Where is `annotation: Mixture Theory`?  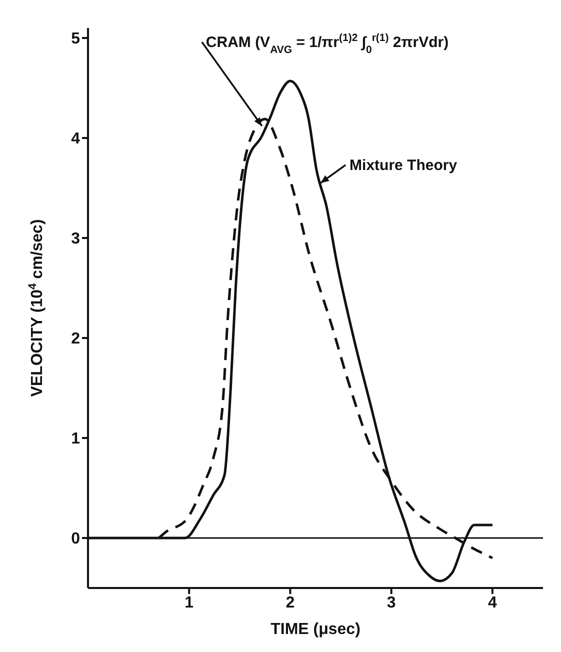
annotation: Mixture Theory is located at coordinates (404, 165).